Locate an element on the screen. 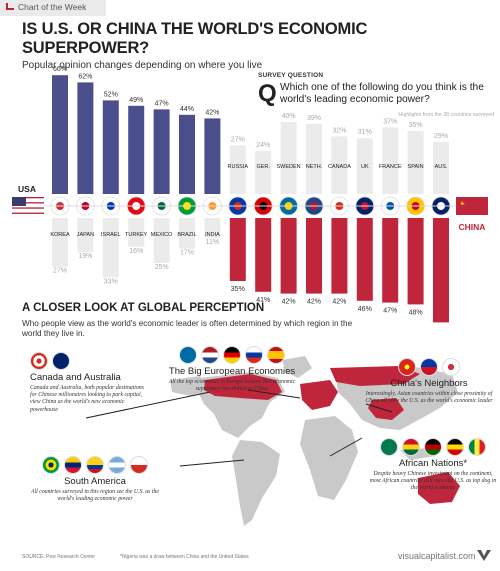  country-label: CANADA is located at coordinates (339, 167).